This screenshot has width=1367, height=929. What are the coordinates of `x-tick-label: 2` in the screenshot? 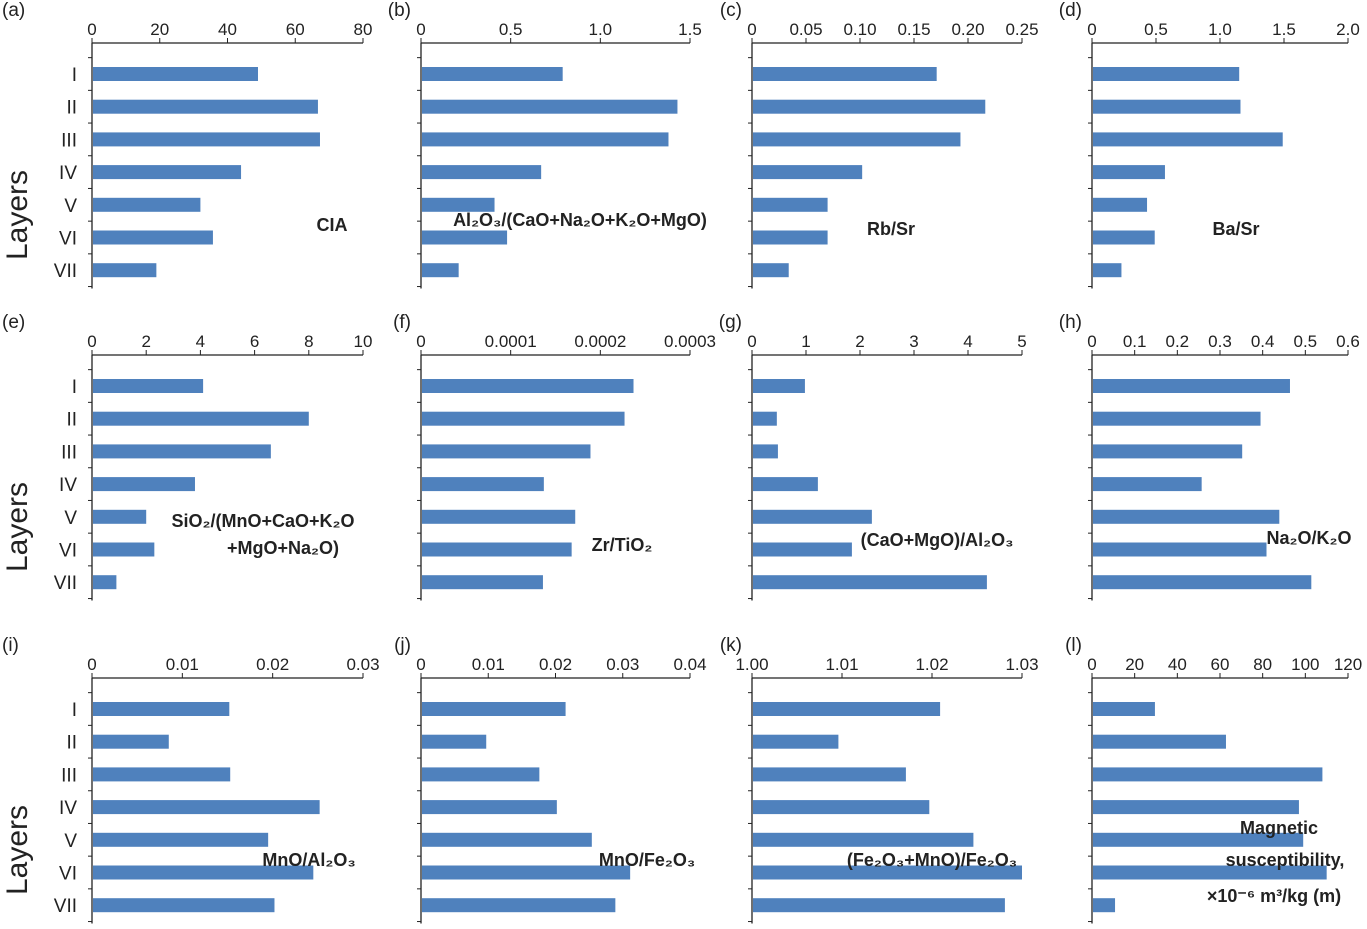 It's located at (859, 341).